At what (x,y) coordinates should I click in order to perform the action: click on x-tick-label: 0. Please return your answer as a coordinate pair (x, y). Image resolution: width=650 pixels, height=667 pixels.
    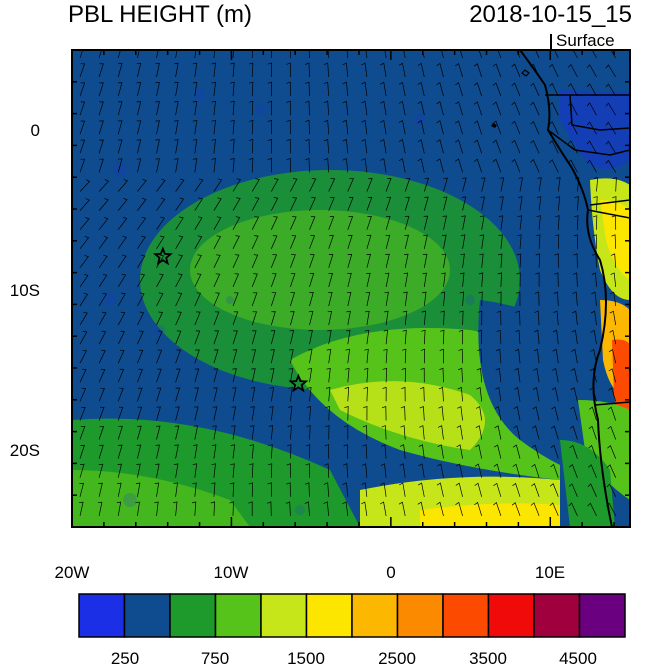
    Looking at the image, I should click on (390, 572).